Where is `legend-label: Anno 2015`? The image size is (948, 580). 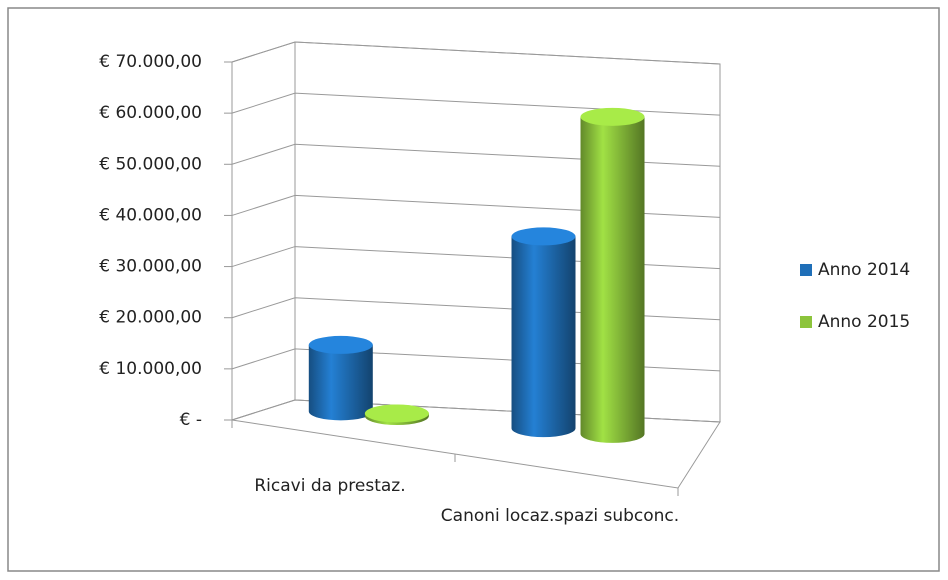
legend-label: Anno 2015 is located at coordinates (864, 322).